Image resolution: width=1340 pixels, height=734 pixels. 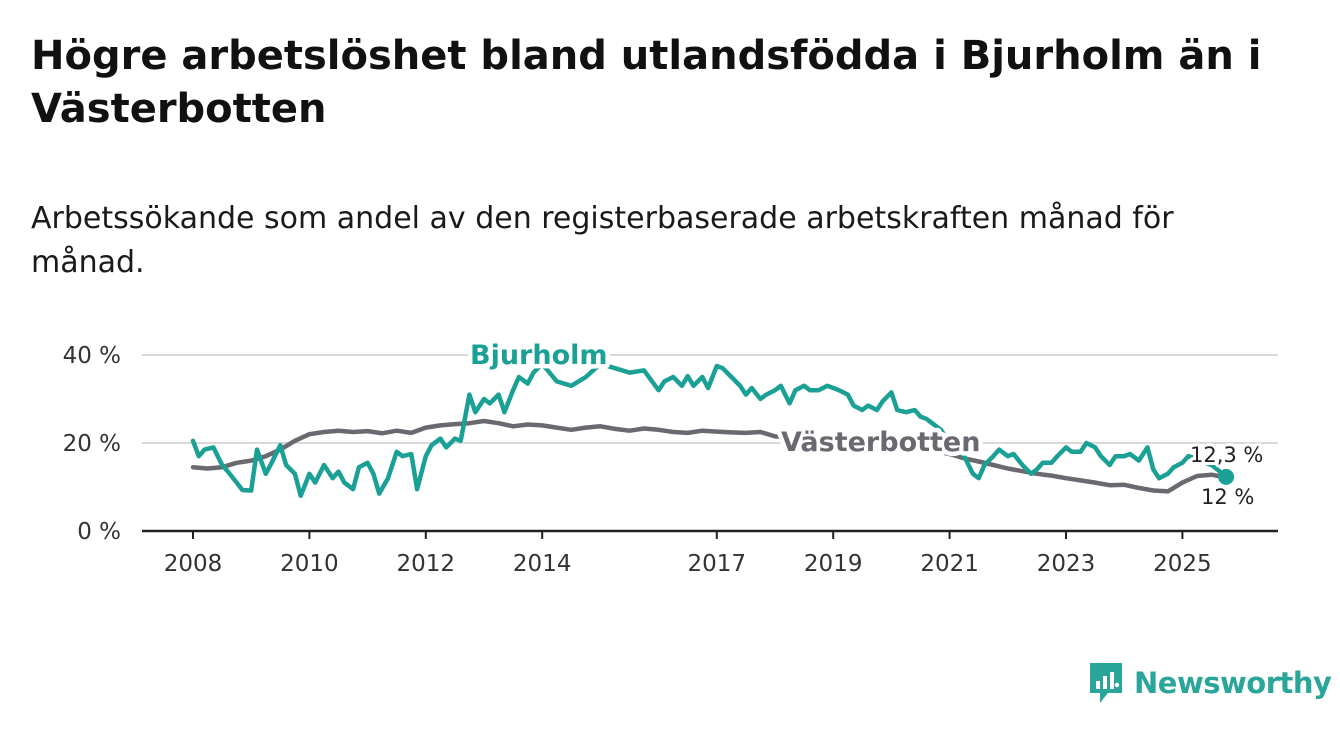 I want to click on x-tick-label: 2012, so click(x=426, y=564).